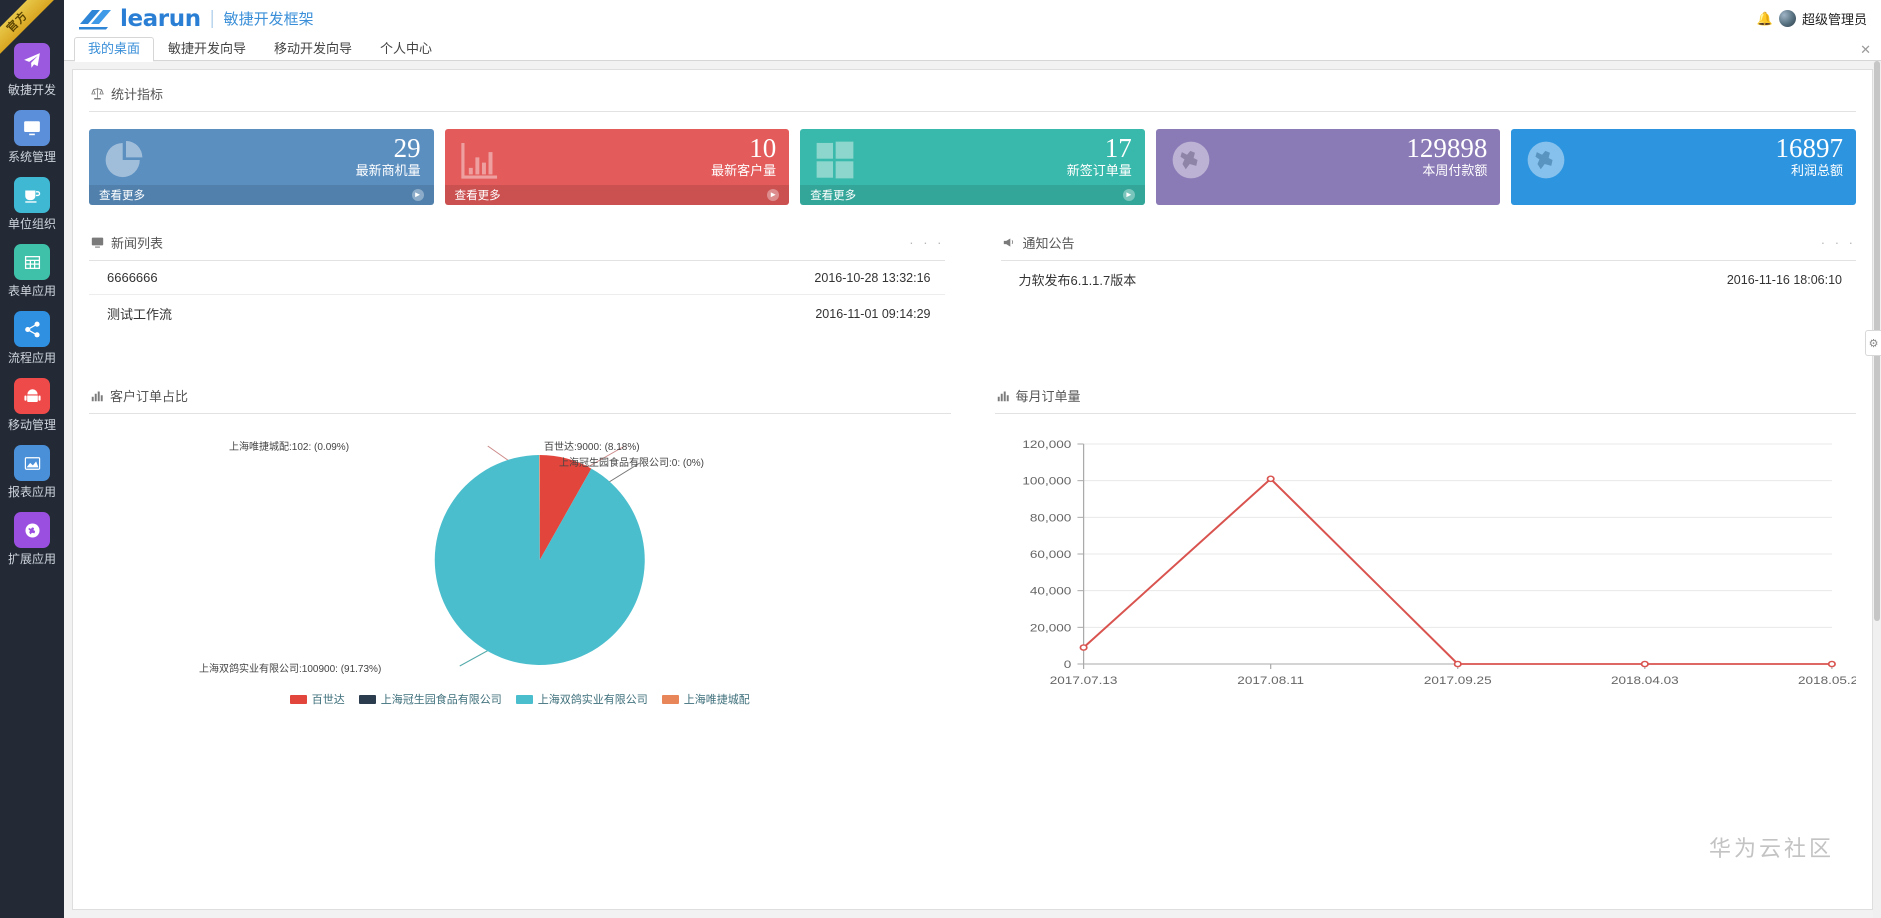 The image size is (1881, 918). Describe the element at coordinates (95, 19) in the screenshot. I see `learun-logo-icon` at that location.